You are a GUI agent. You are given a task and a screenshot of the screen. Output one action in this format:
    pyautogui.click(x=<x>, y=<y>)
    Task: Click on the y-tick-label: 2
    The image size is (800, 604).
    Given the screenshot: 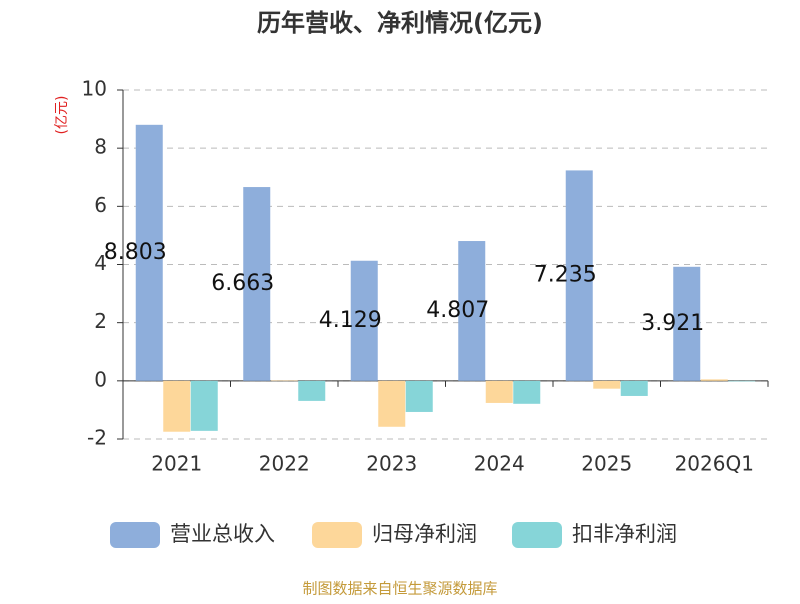 What is the action you would take?
    pyautogui.click(x=100, y=321)
    